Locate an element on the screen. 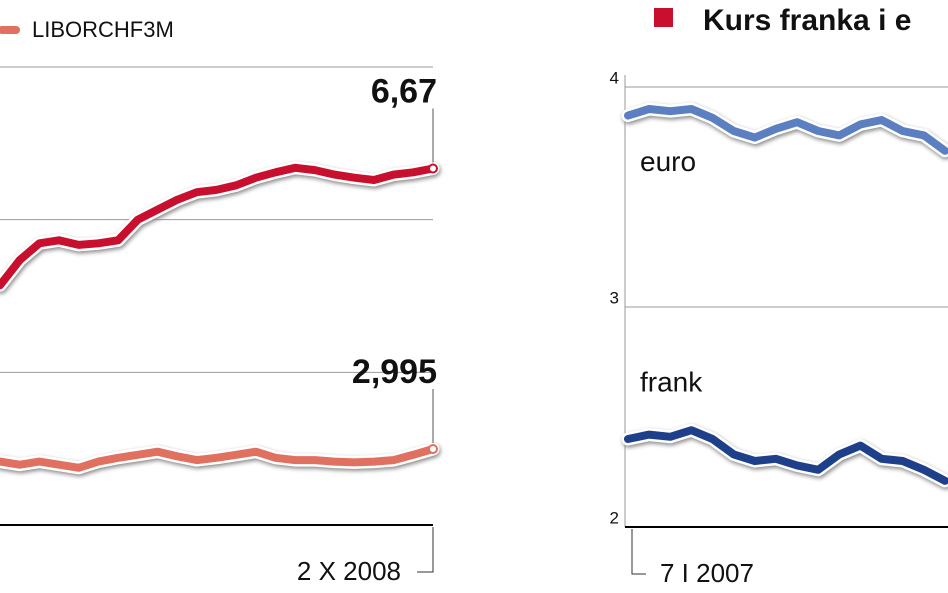  x-tick-label: 2 X 2008 is located at coordinates (349, 571).